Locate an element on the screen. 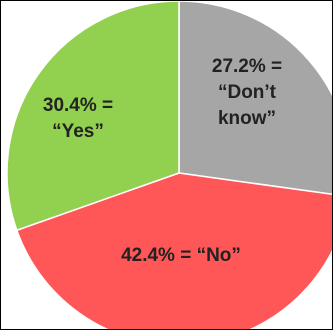  pie-label-dont-know: 27.2% = “Don’t know” is located at coordinates (247, 92).